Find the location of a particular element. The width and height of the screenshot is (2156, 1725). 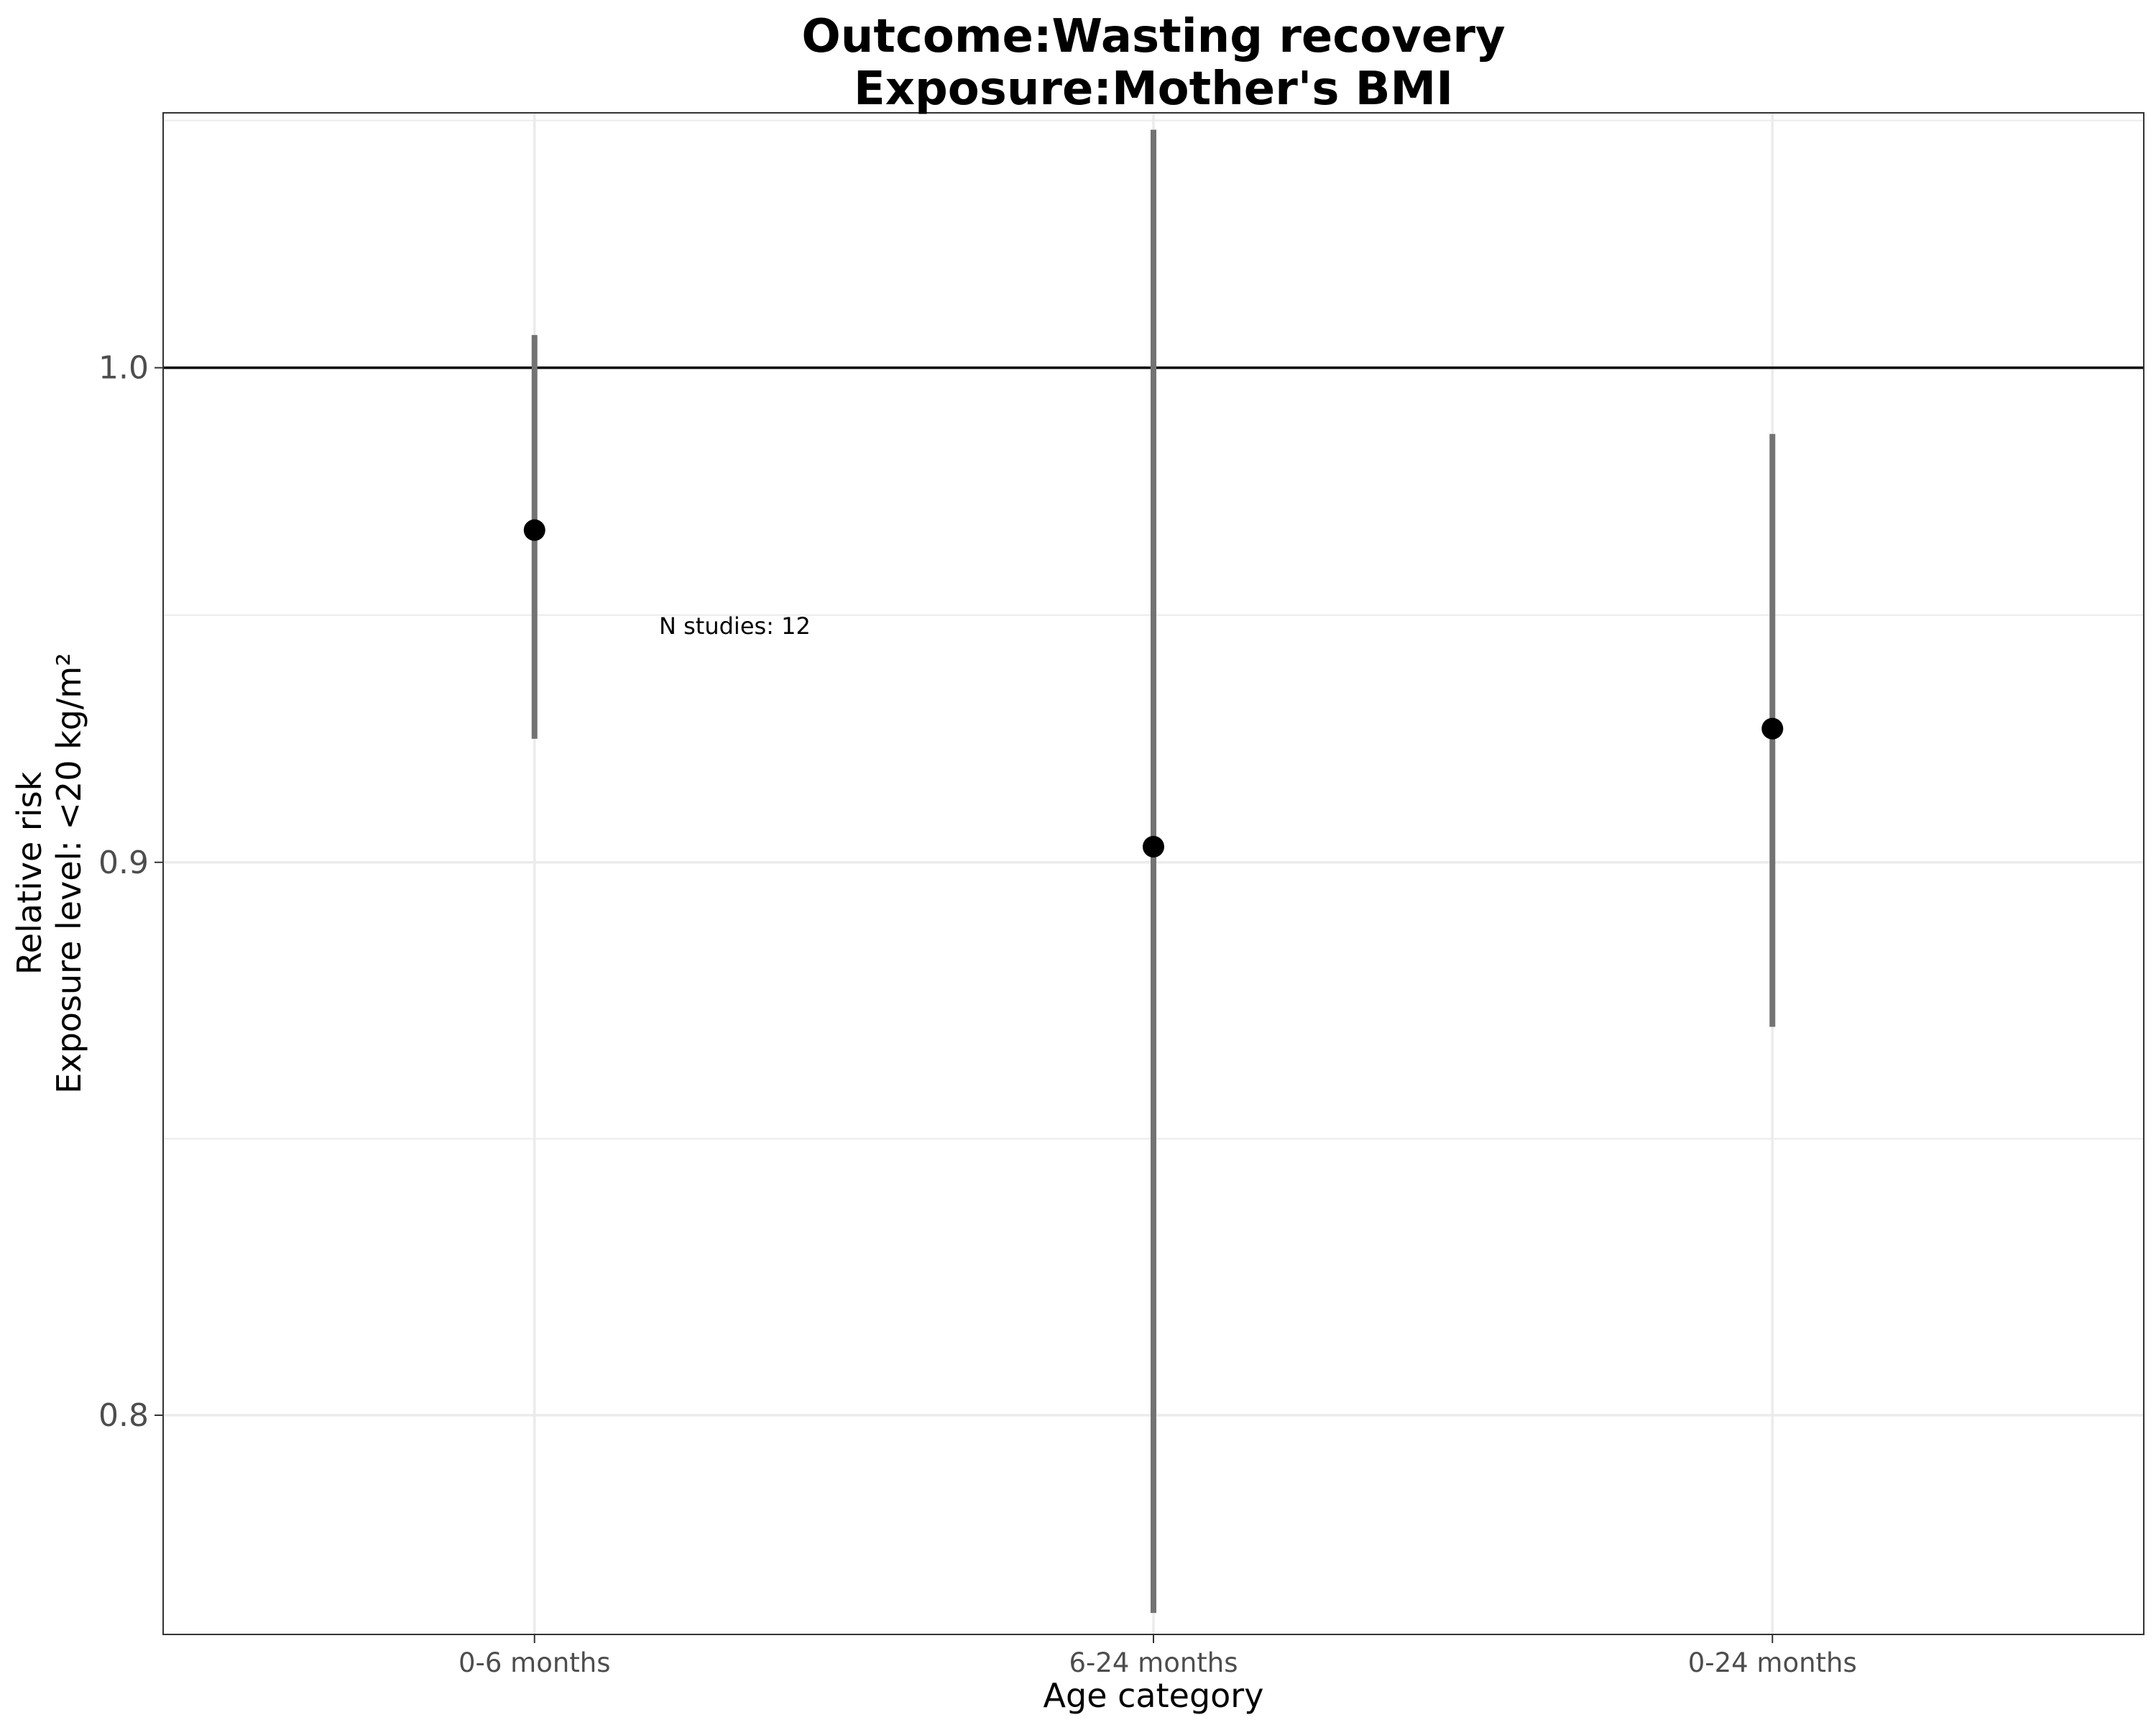

point-0-6-months is located at coordinates (534, 530).